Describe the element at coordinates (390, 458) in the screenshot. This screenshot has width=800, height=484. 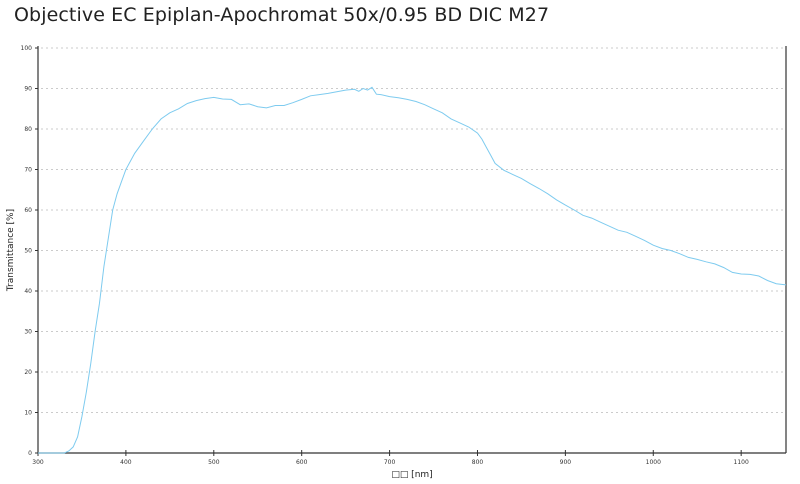
I see `x-axis-ticks: 300 400 500 600 700 800 900 1000 1100` at that location.